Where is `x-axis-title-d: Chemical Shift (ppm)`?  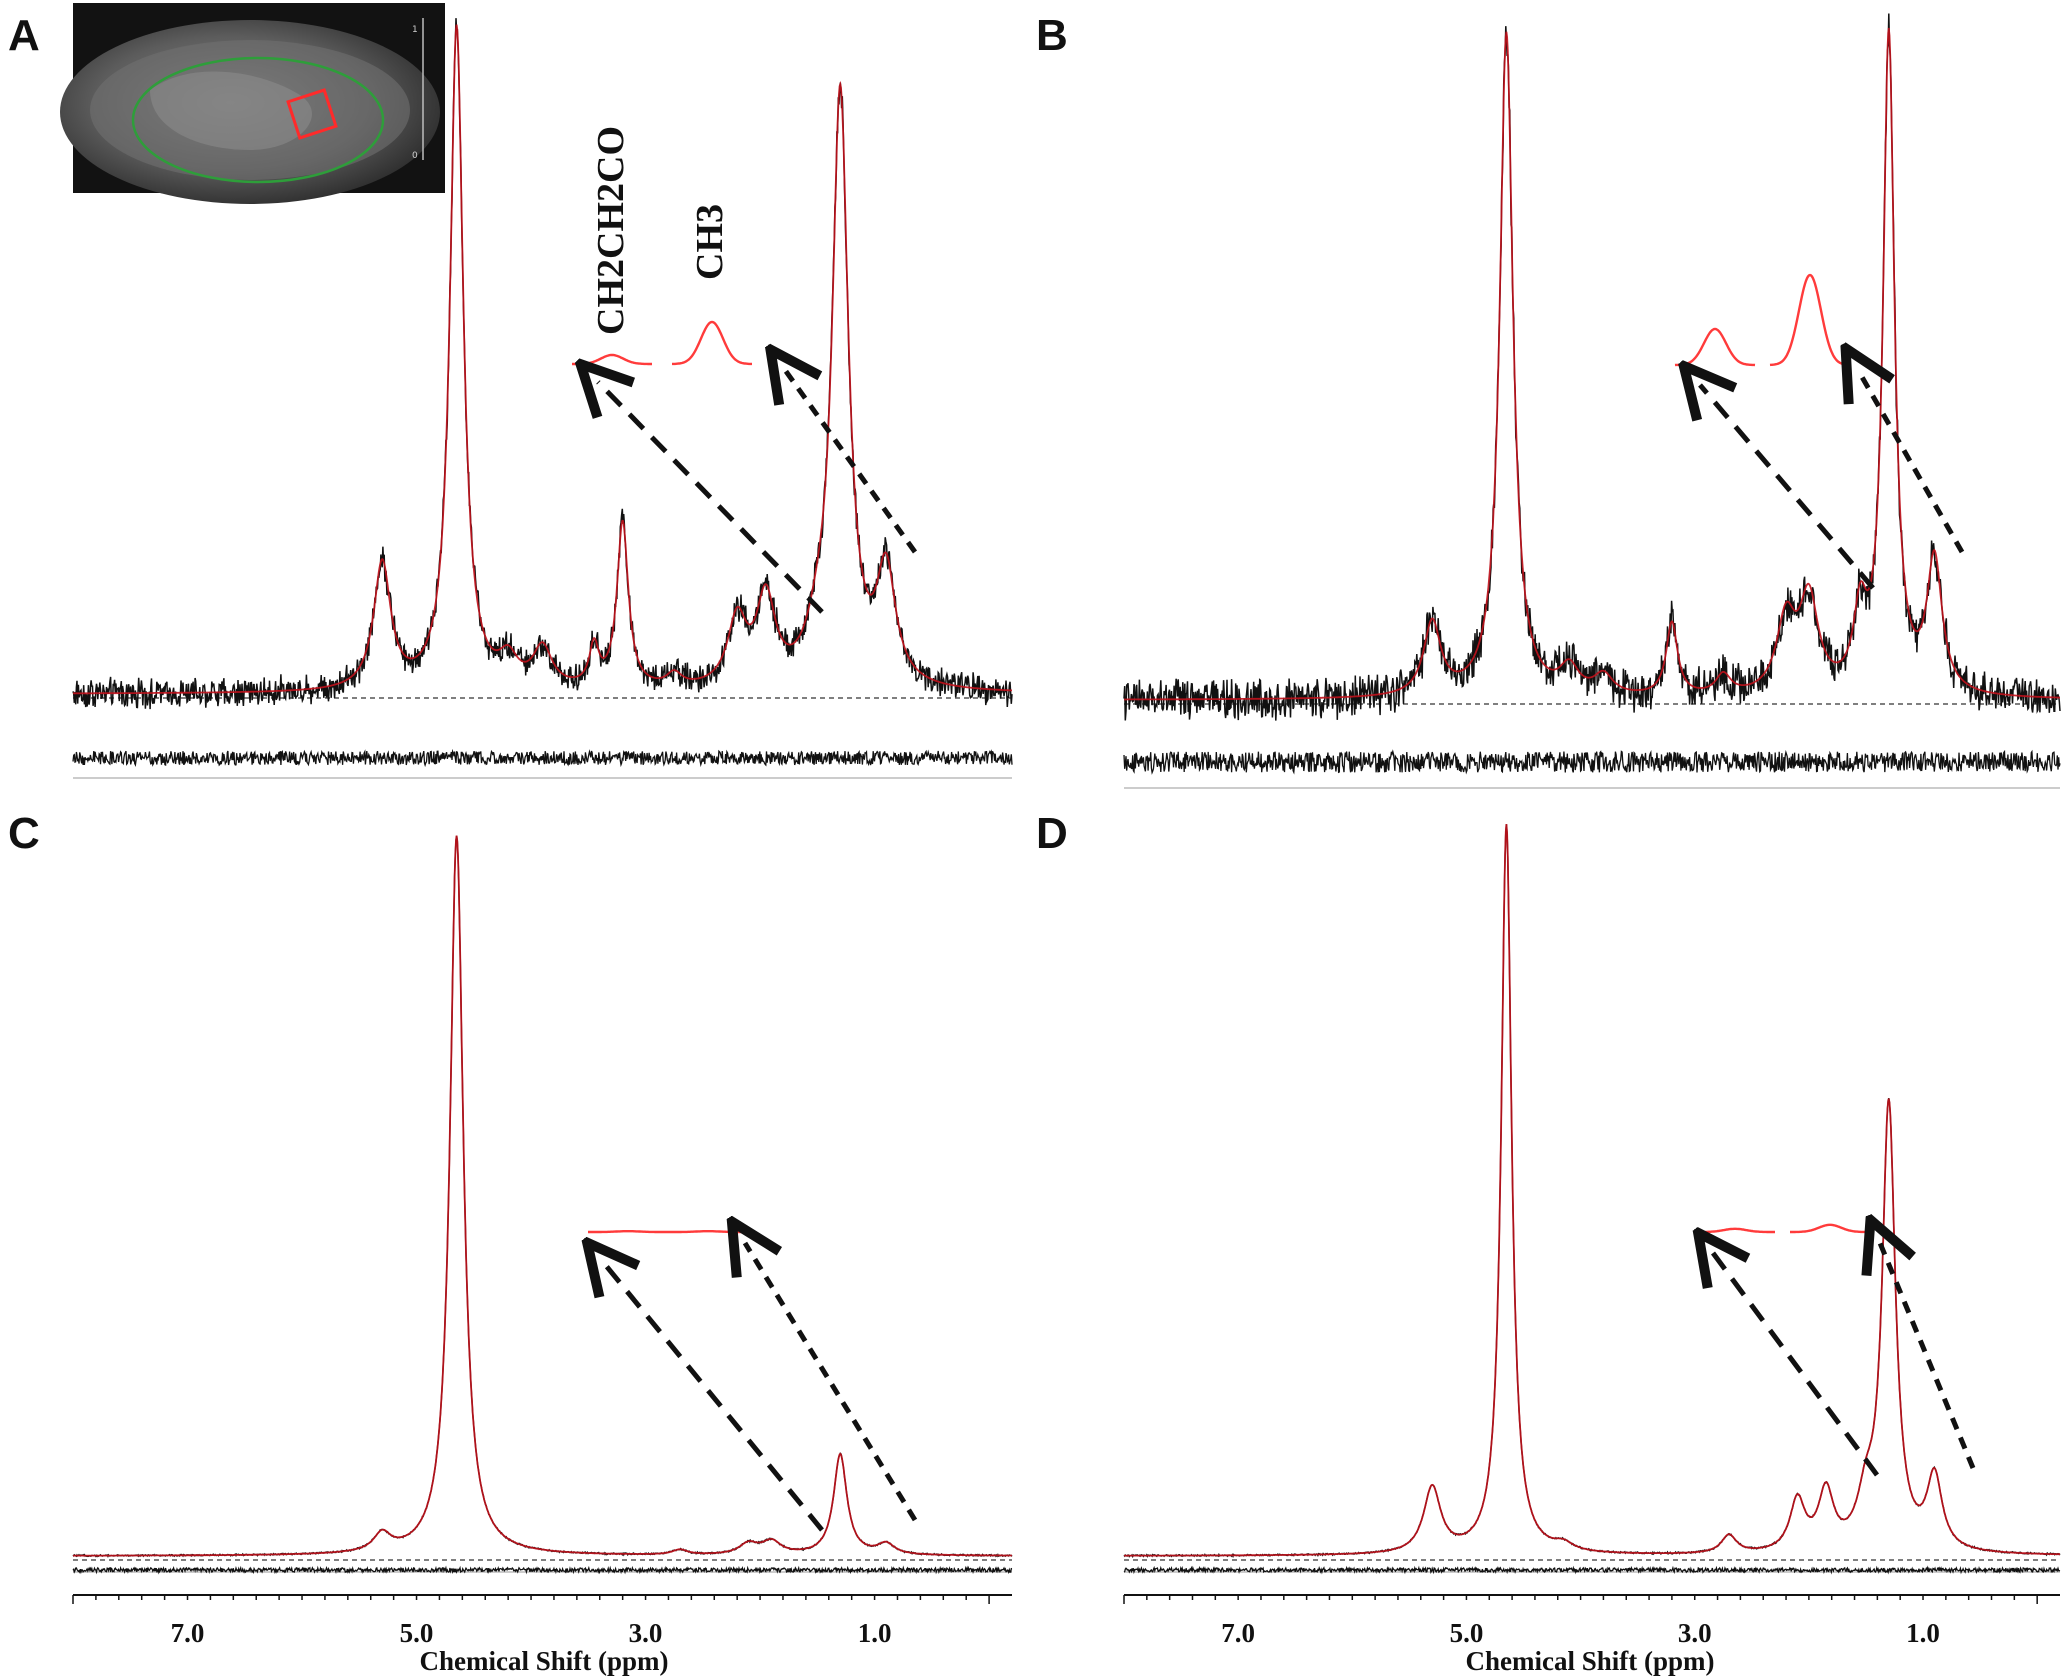
x-axis-title-d: Chemical Shift (ppm) is located at coordinates (1590, 1661).